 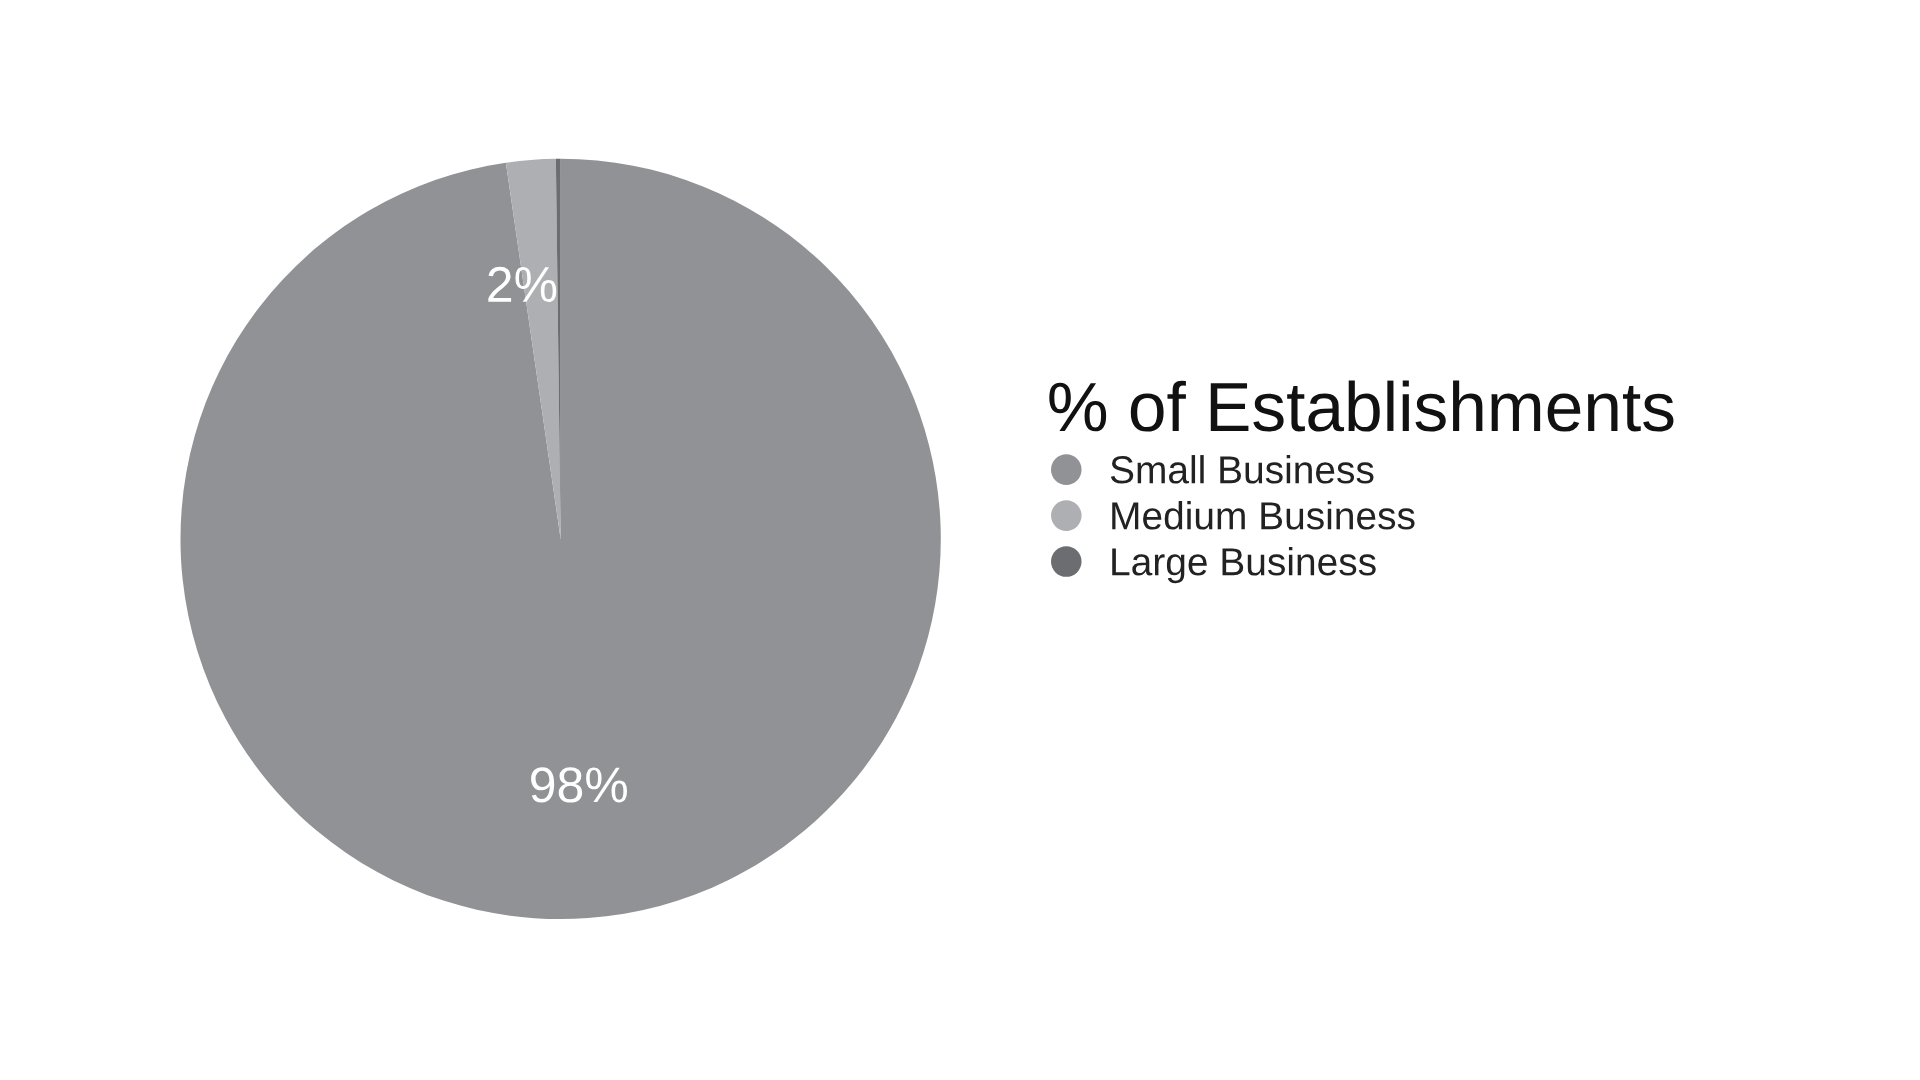 I want to click on legend-title: % of Establishments, so click(x=1361, y=406).